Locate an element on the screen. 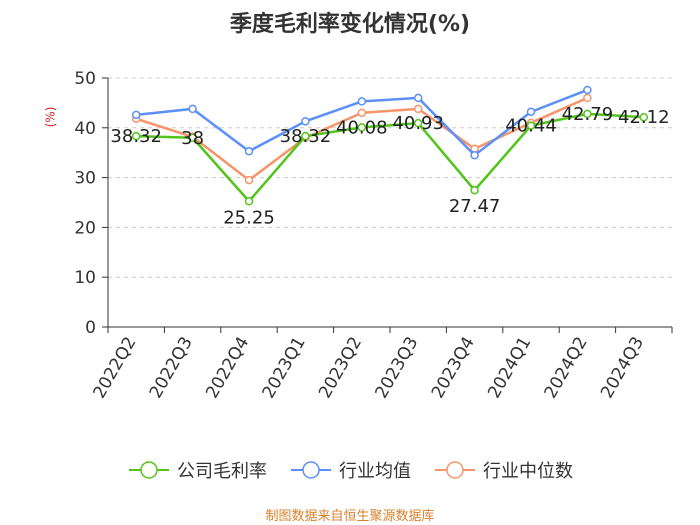 The height and width of the screenshot is (525, 700). x-tick-label: 2023Q2 is located at coordinates (340, 368).